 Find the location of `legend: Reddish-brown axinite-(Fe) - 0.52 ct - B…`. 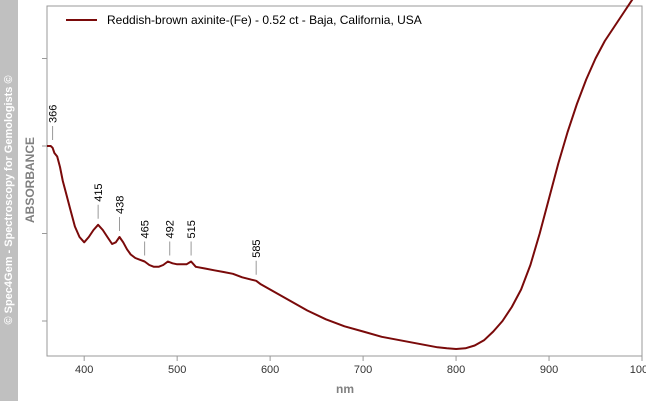

legend: Reddish-brown axinite-(Fe) - 0.52 ct - B… is located at coordinates (244, 20).